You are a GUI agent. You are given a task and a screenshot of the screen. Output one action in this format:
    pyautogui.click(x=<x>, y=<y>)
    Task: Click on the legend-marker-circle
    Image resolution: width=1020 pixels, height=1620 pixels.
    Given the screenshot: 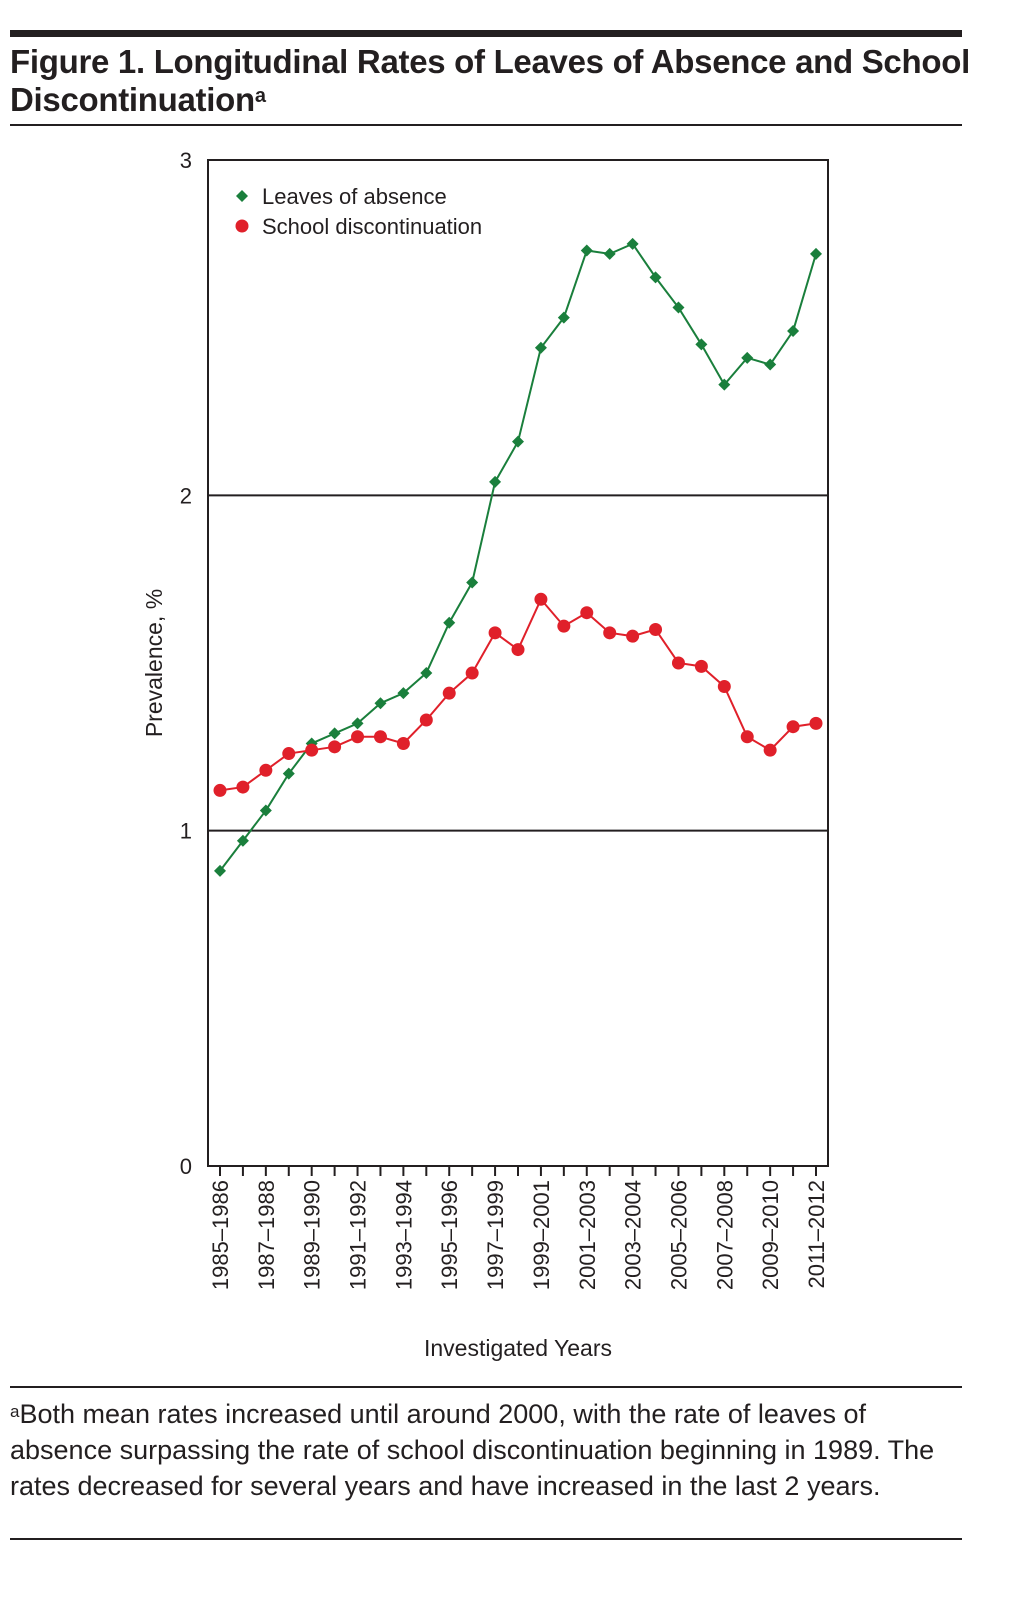 What is the action you would take?
    pyautogui.click(x=242, y=226)
    